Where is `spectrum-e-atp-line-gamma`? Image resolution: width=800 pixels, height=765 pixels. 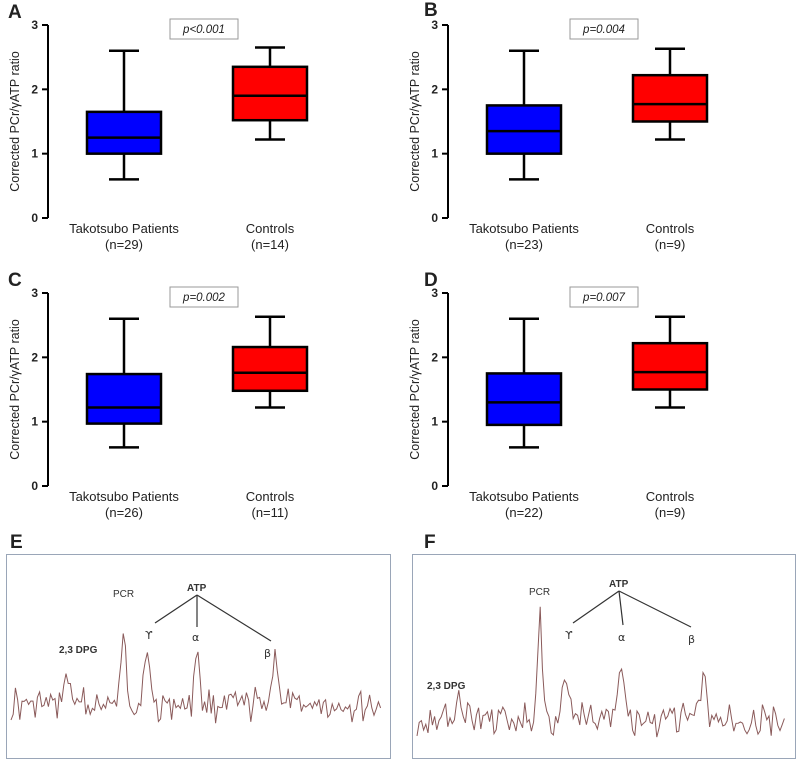
spectrum-e-atp-line-gamma is located at coordinates (176, 609).